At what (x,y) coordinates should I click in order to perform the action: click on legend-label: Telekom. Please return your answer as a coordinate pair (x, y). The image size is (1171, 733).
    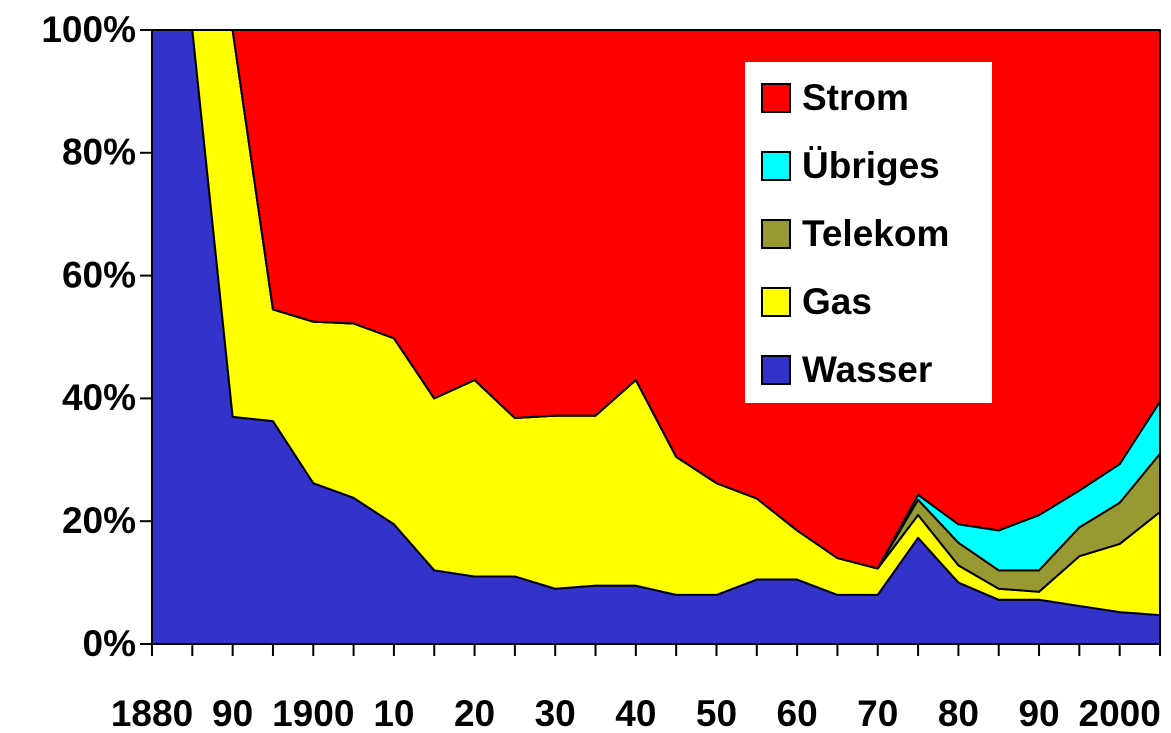
    Looking at the image, I should click on (875, 233).